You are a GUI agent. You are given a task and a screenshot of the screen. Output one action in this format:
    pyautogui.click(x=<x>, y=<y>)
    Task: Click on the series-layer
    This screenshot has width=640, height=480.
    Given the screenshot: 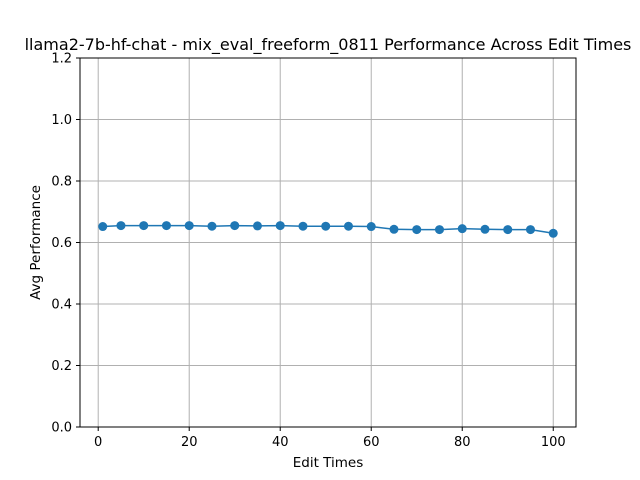 What is the action you would take?
    pyautogui.click(x=328, y=229)
    